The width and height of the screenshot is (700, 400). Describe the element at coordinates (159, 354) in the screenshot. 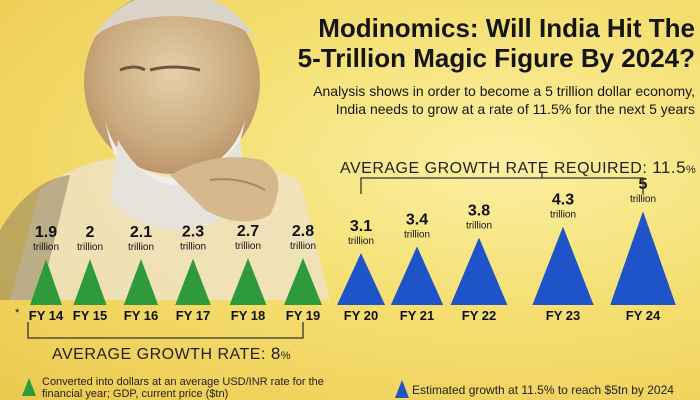

I see `average-growth-text: AVERAGE GROWTH RATE:` at that location.